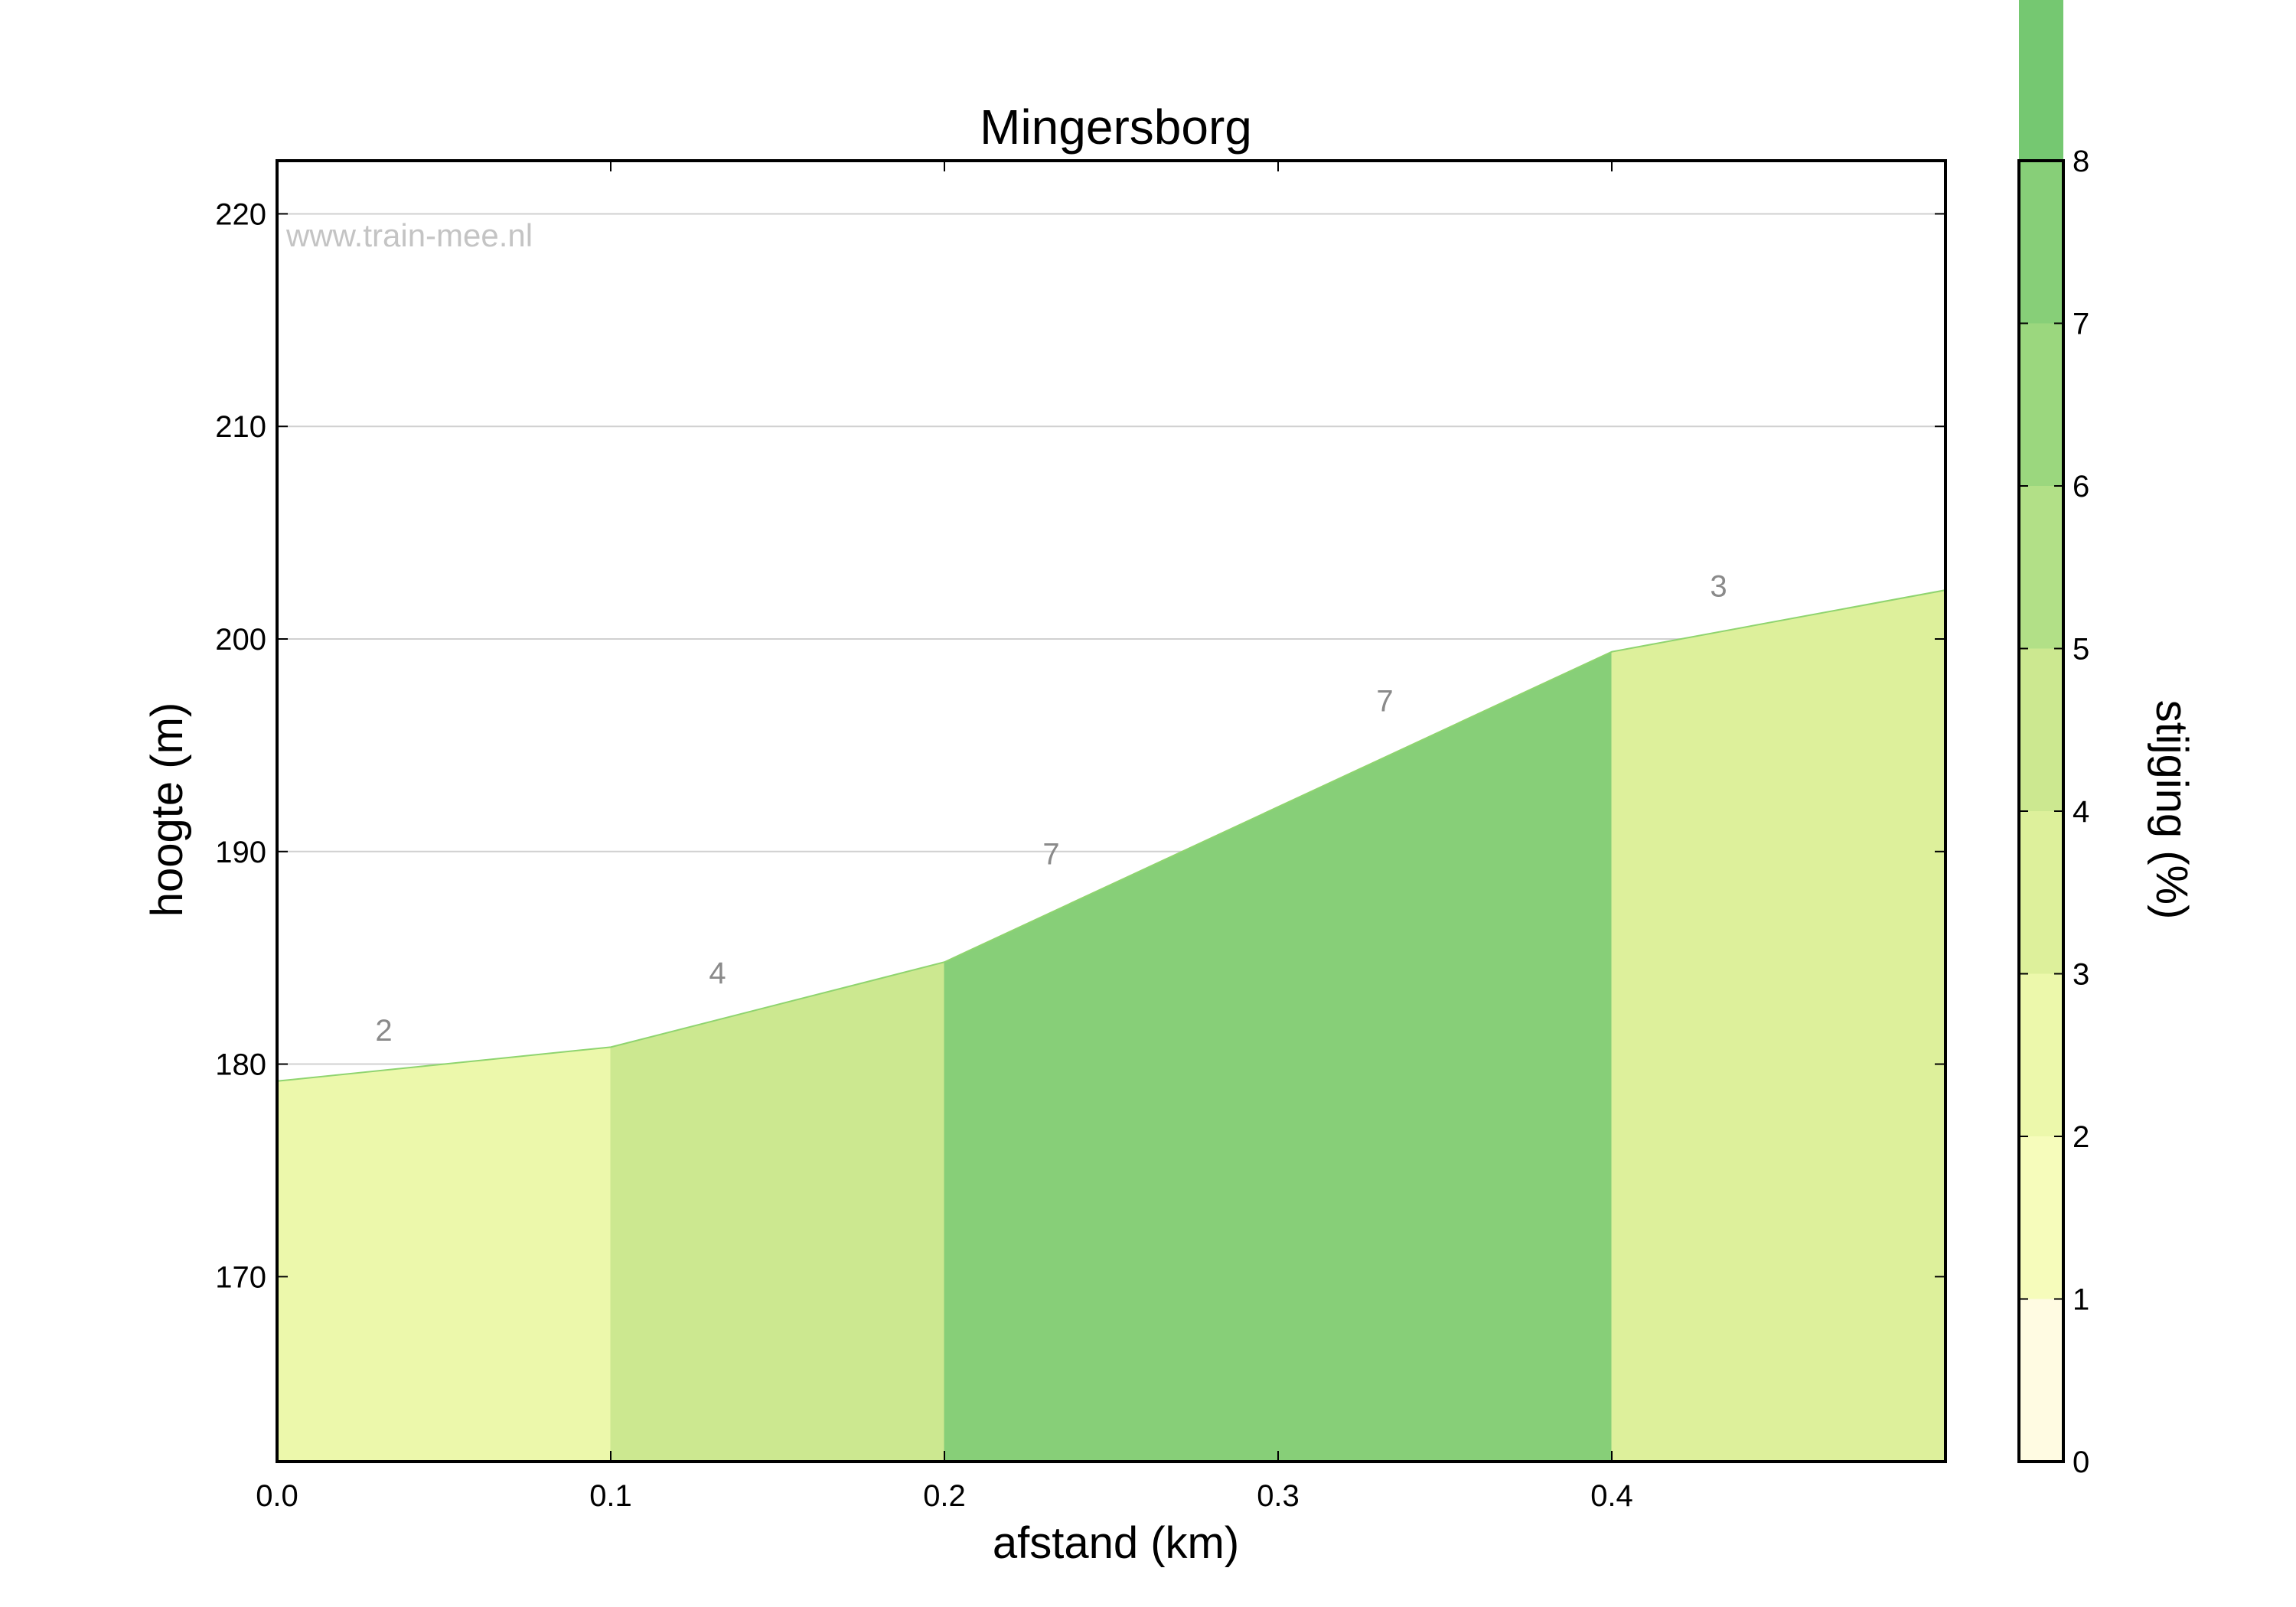 The image size is (2296, 1607). I want to click on y-tick-label: 190, so click(240, 852).